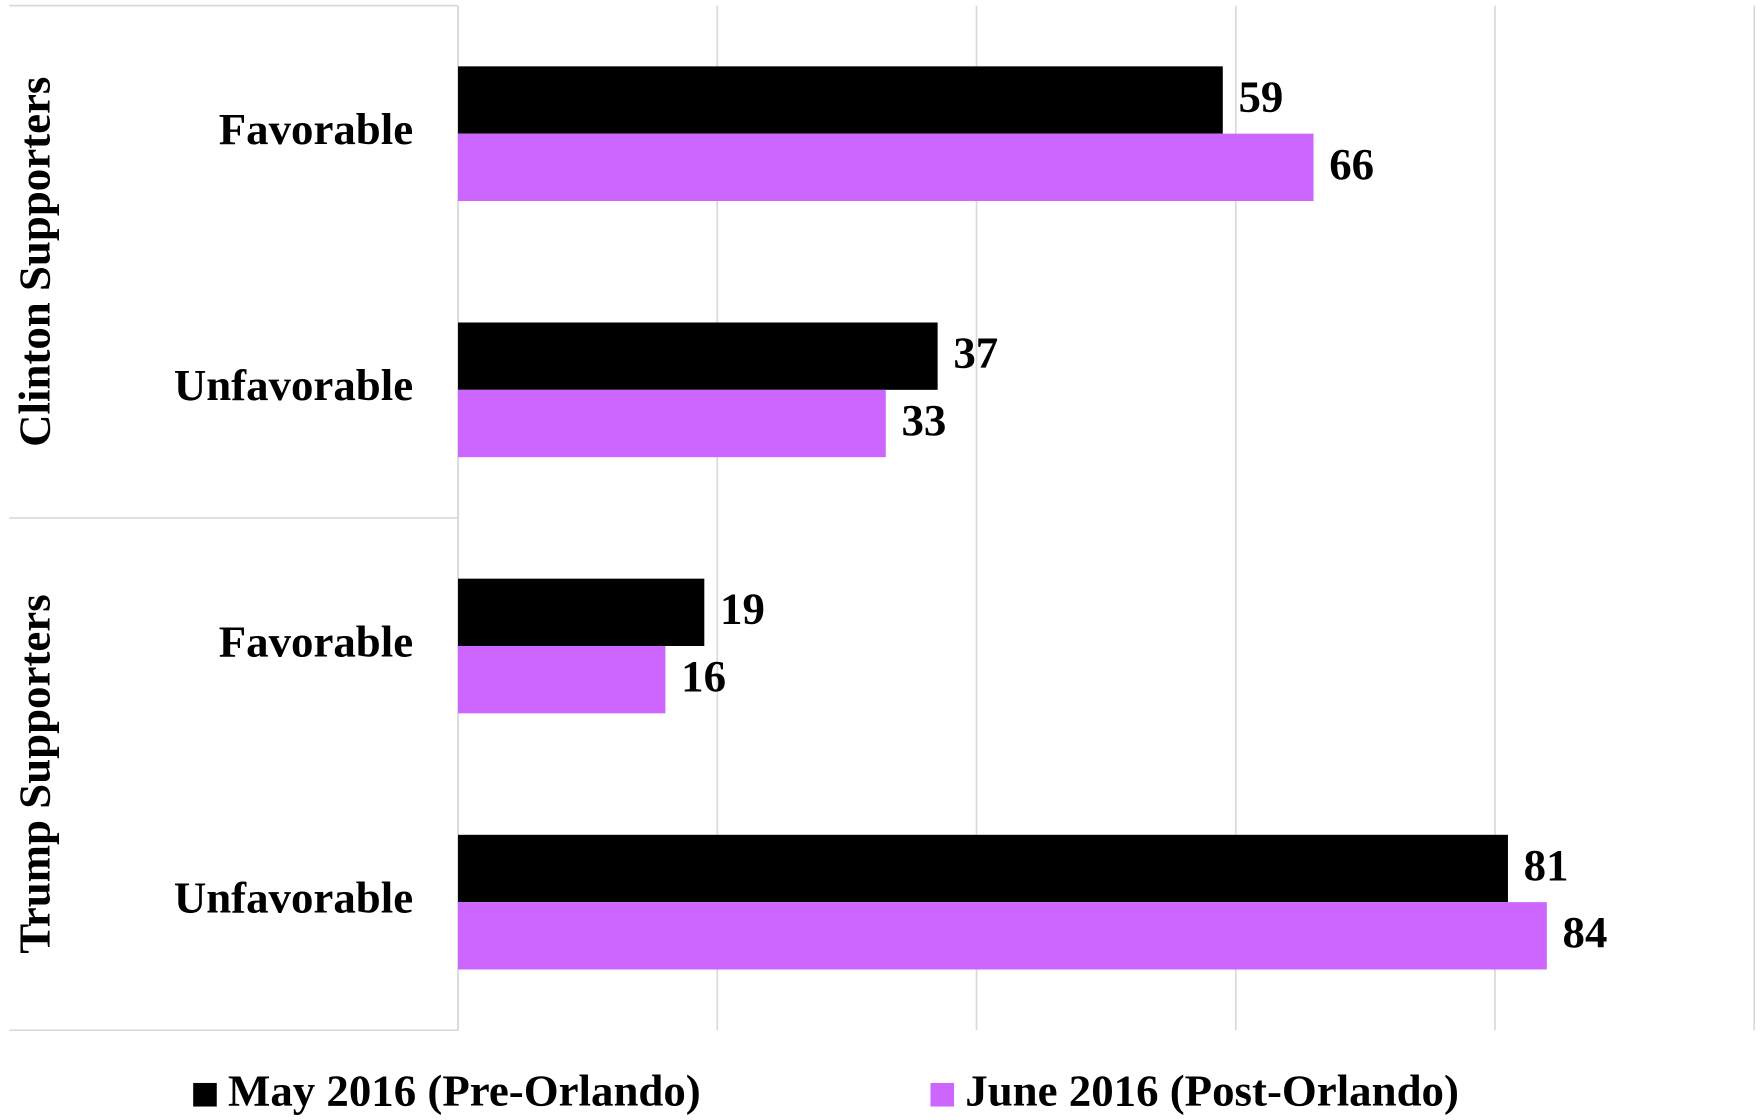 This screenshot has height=1120, width=1760. I want to click on legend-label: June 2016 (Post-Orlando), so click(1212, 1091).